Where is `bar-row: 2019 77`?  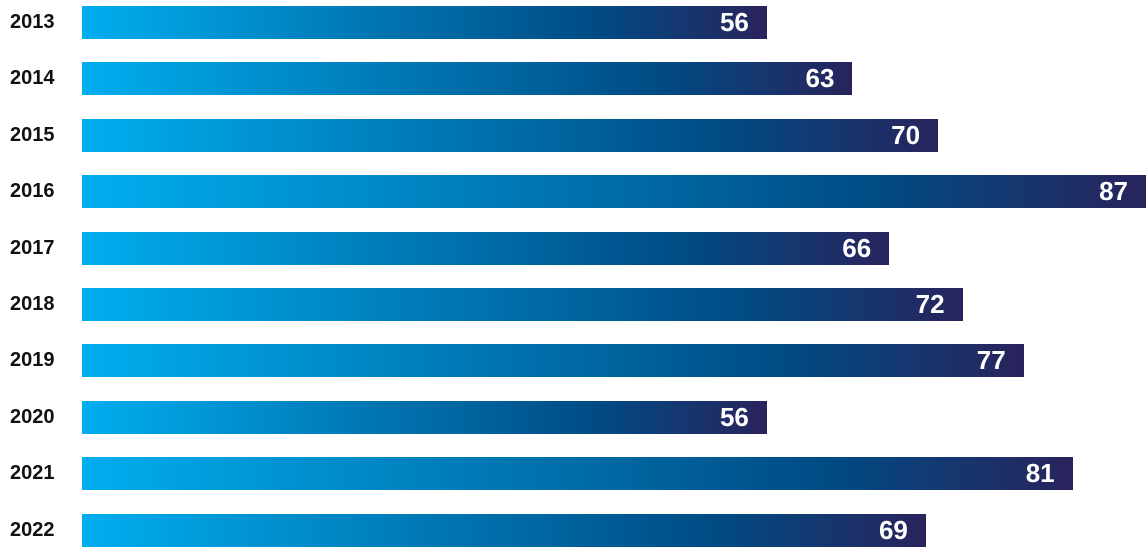
bar-row: 2019 77 is located at coordinates (573, 361).